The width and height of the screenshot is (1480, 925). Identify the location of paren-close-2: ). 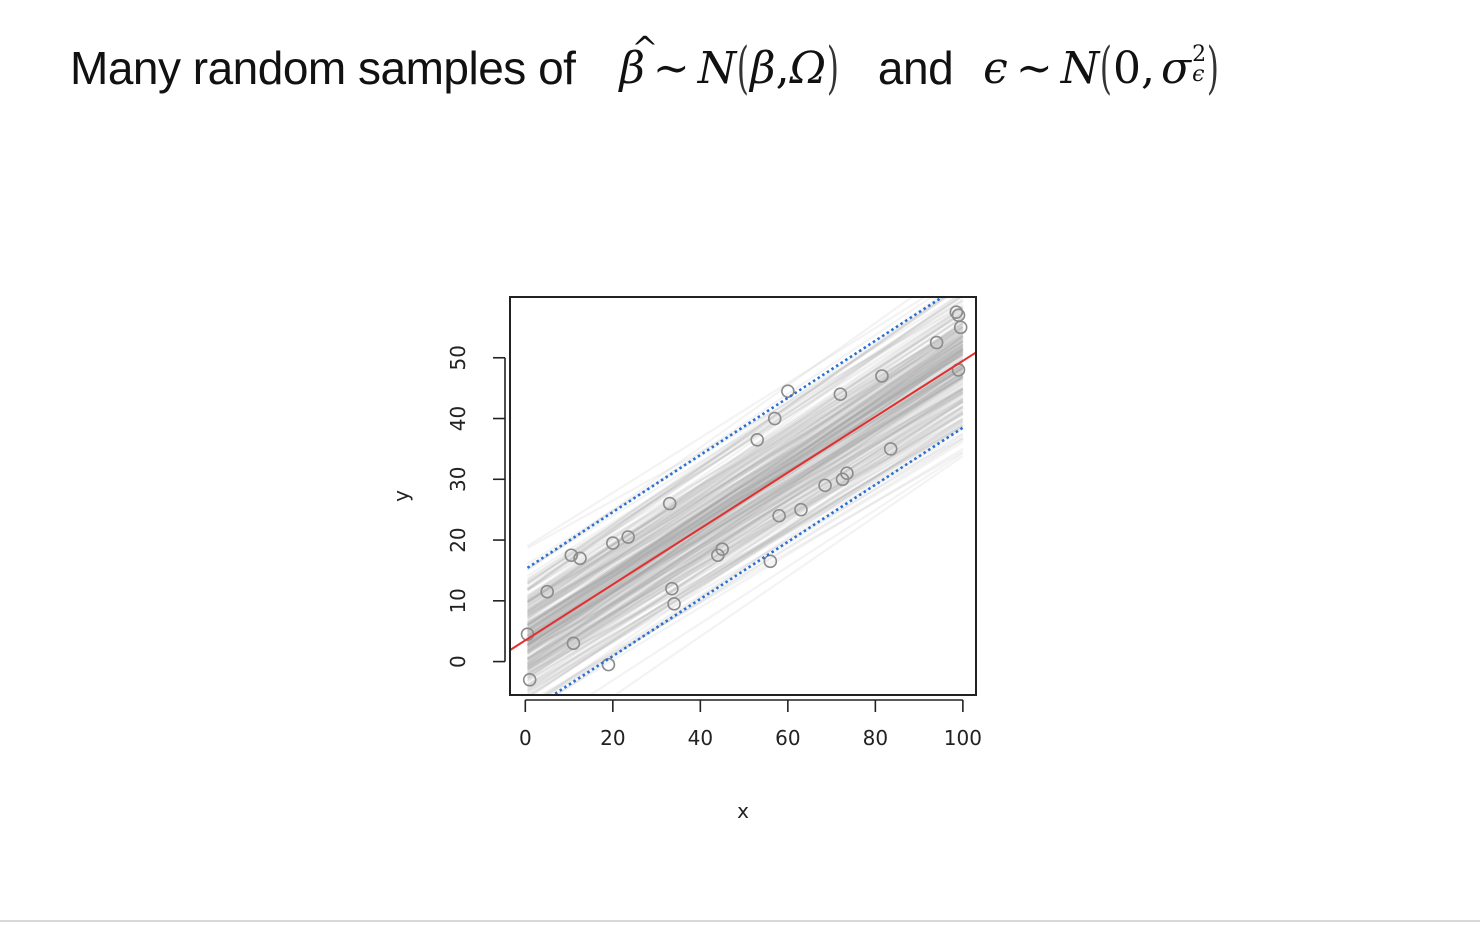
(1213, 68).